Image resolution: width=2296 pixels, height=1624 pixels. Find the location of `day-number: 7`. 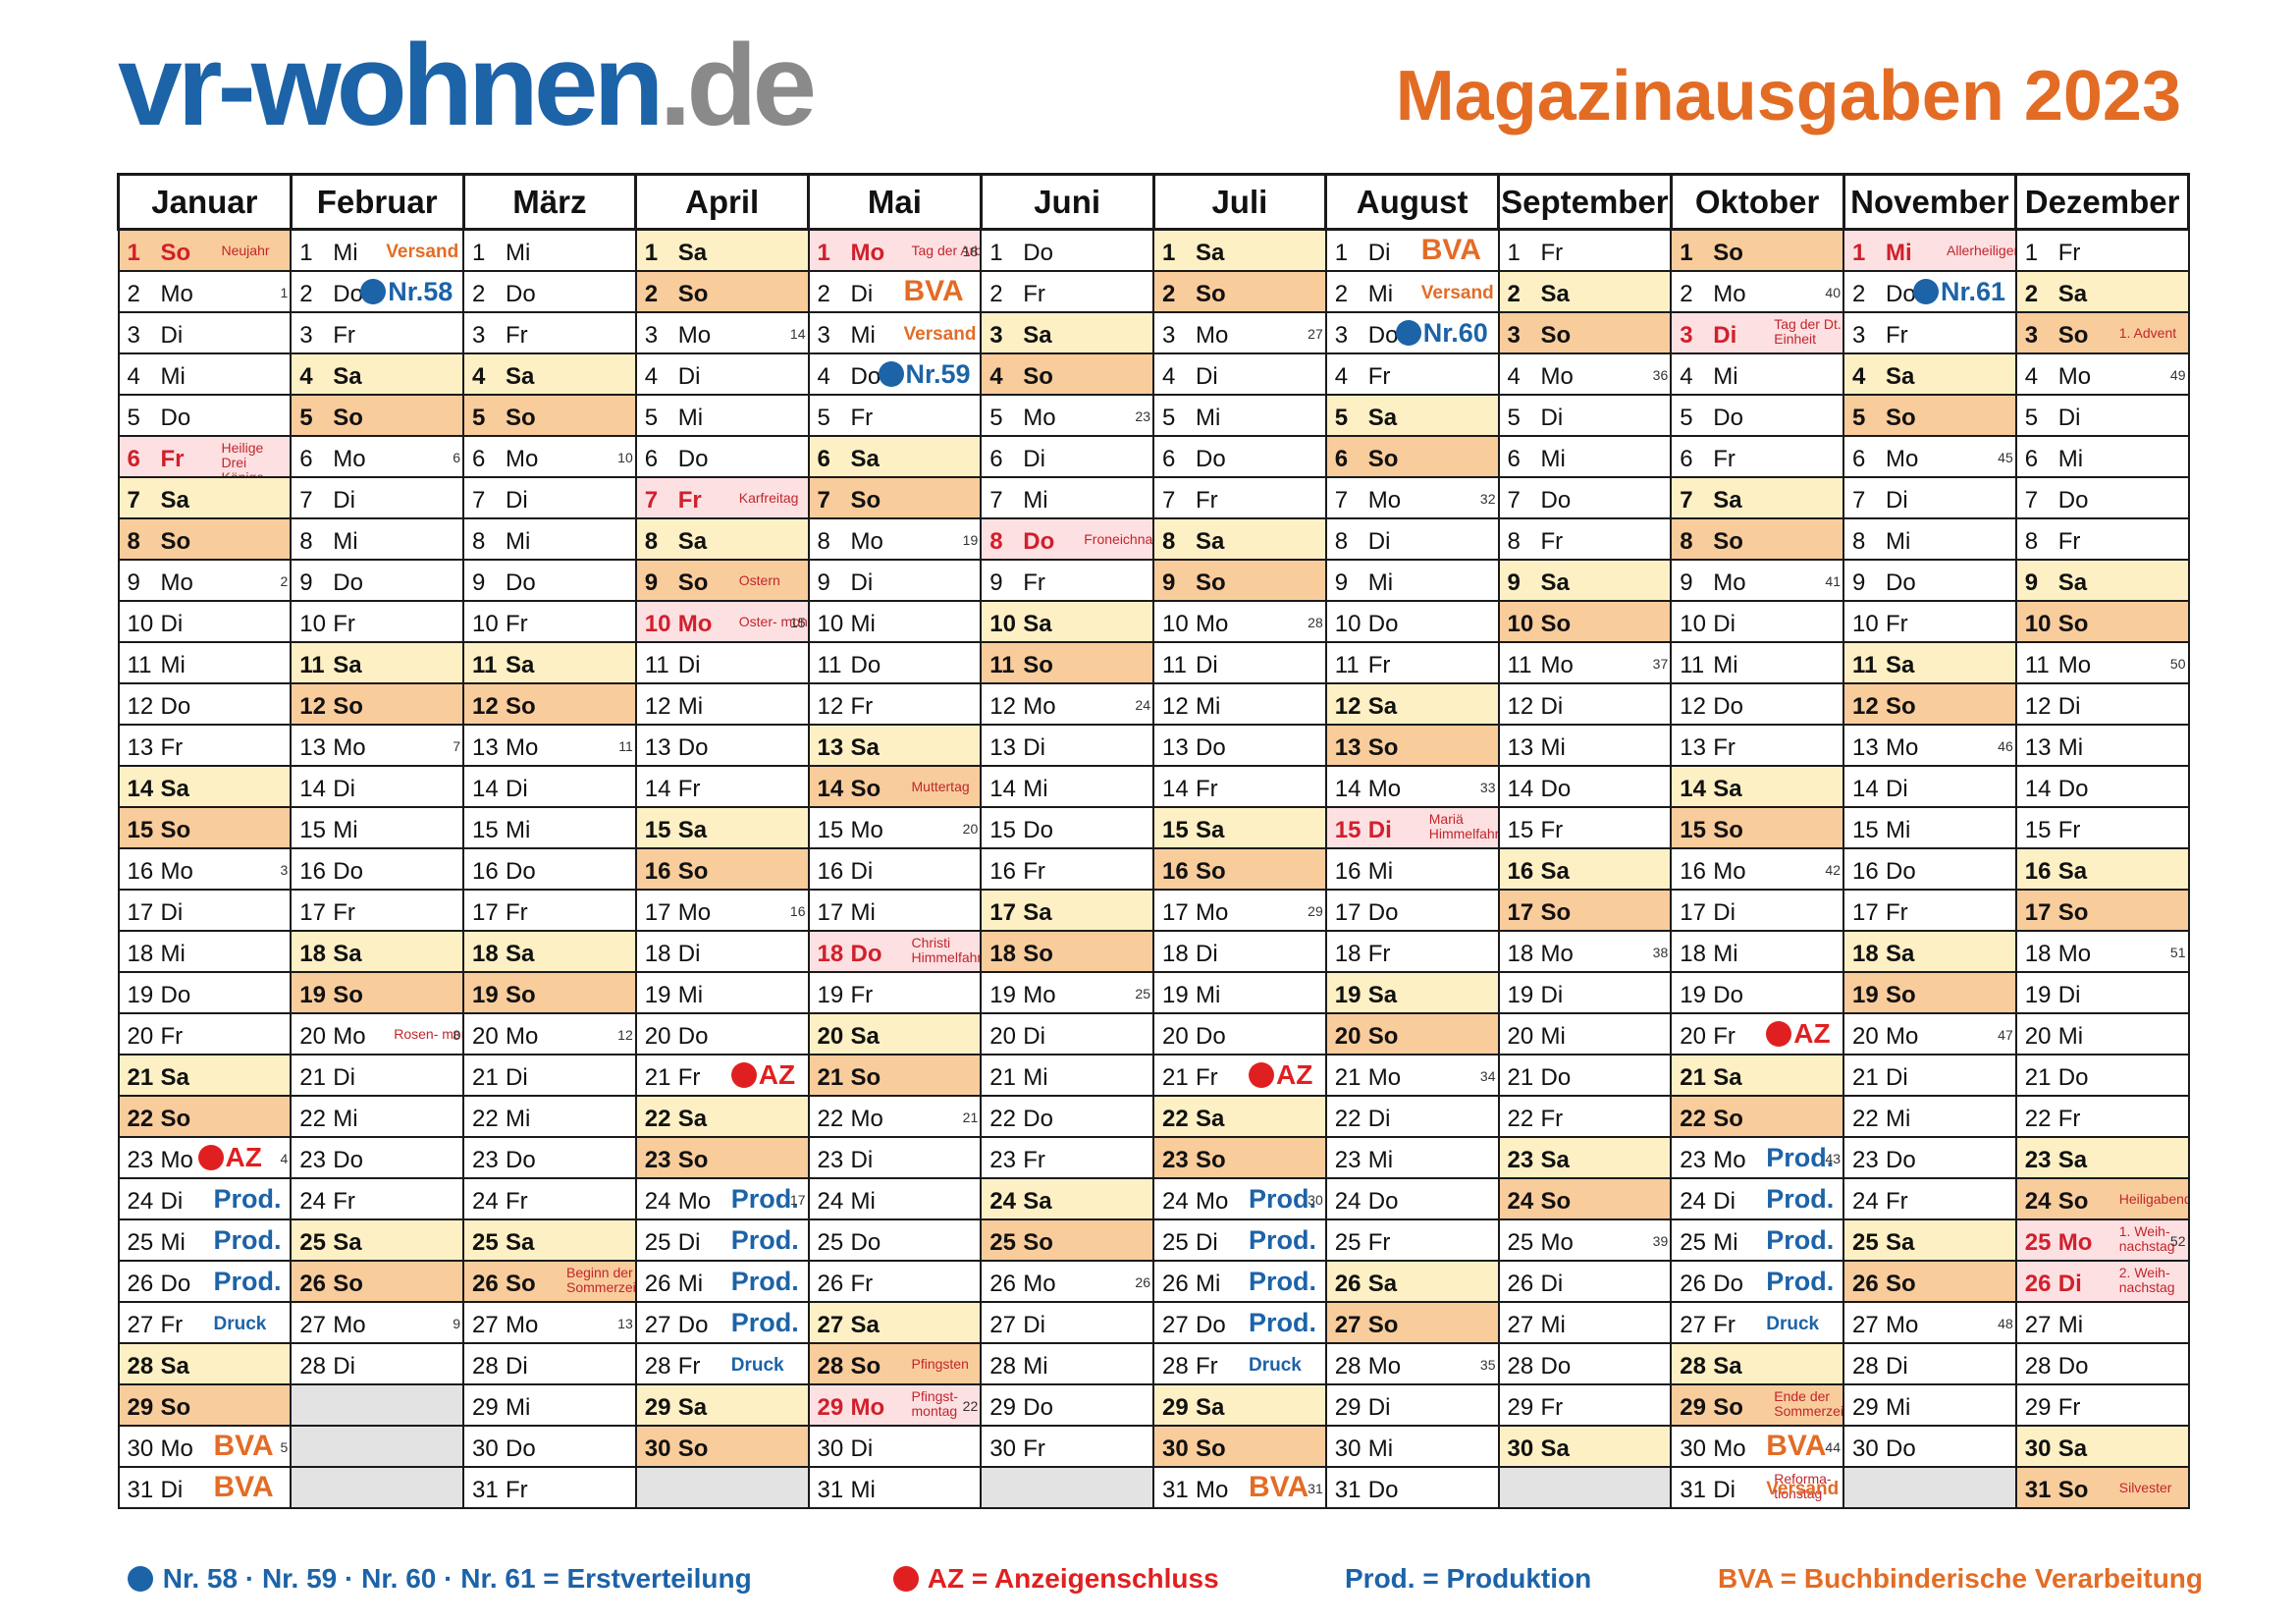

day-number: 7 is located at coordinates (306, 500).